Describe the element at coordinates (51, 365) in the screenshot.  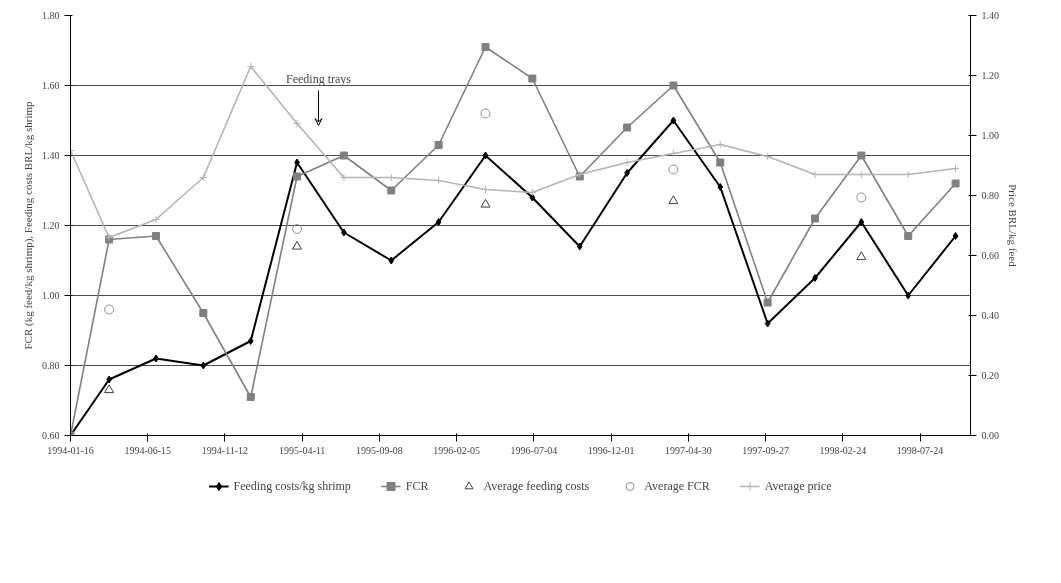
I see `y-tick-label: 0.80` at that location.